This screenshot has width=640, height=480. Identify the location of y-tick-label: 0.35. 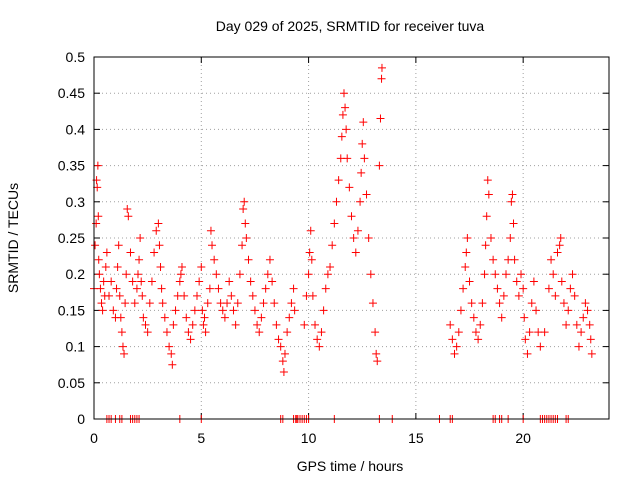
(71, 166).